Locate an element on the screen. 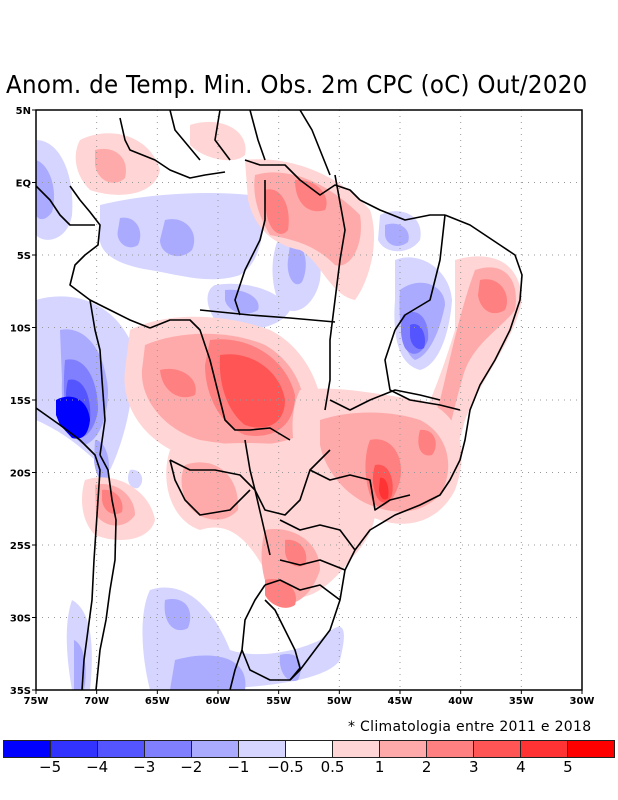 The image size is (618, 800). lon-label: 50W is located at coordinates (339, 701).